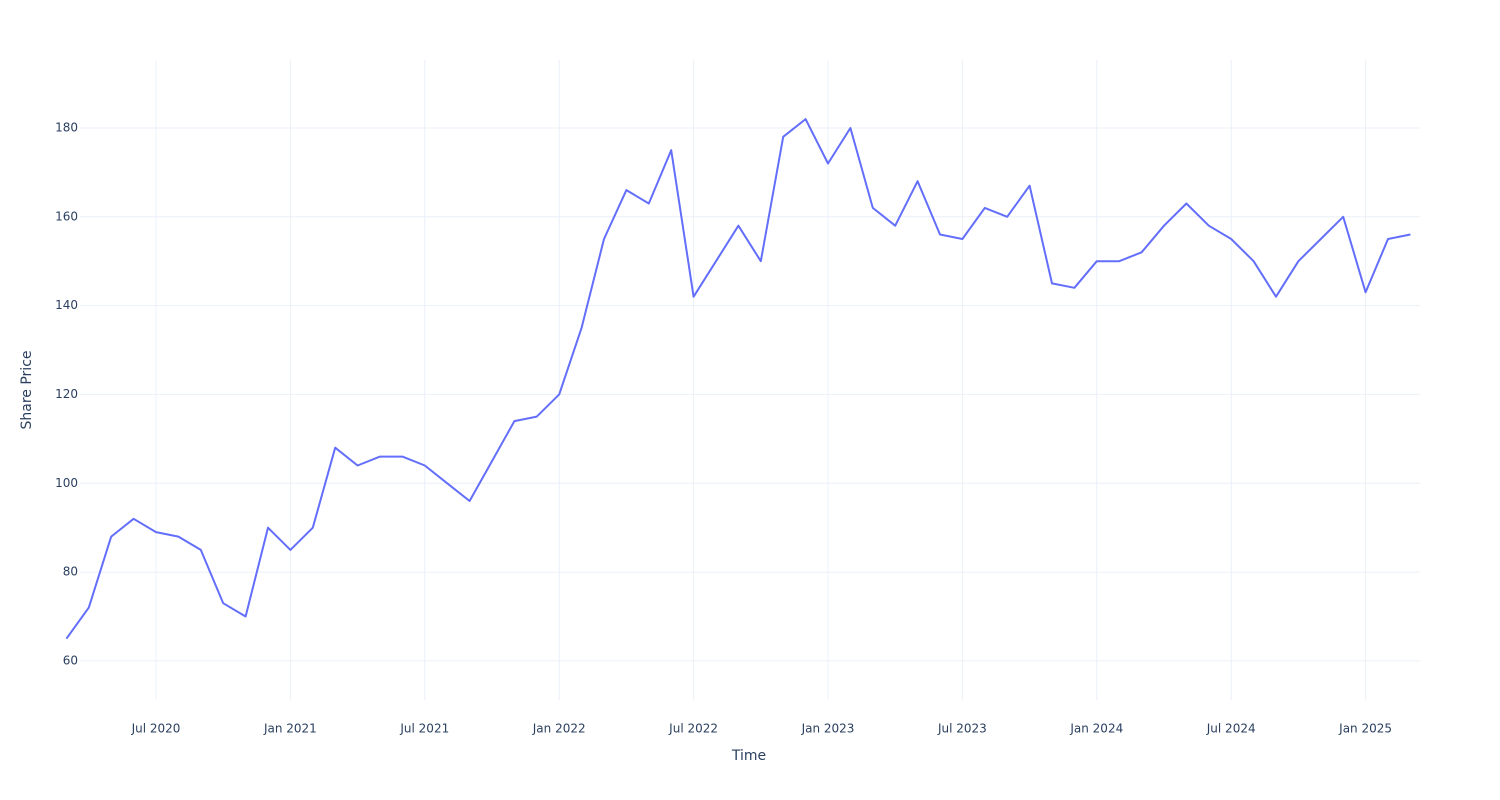 This screenshot has width=1500, height=800. Describe the element at coordinates (1231, 729) in the screenshot. I see `x-tick-label: Jul 2024` at that location.